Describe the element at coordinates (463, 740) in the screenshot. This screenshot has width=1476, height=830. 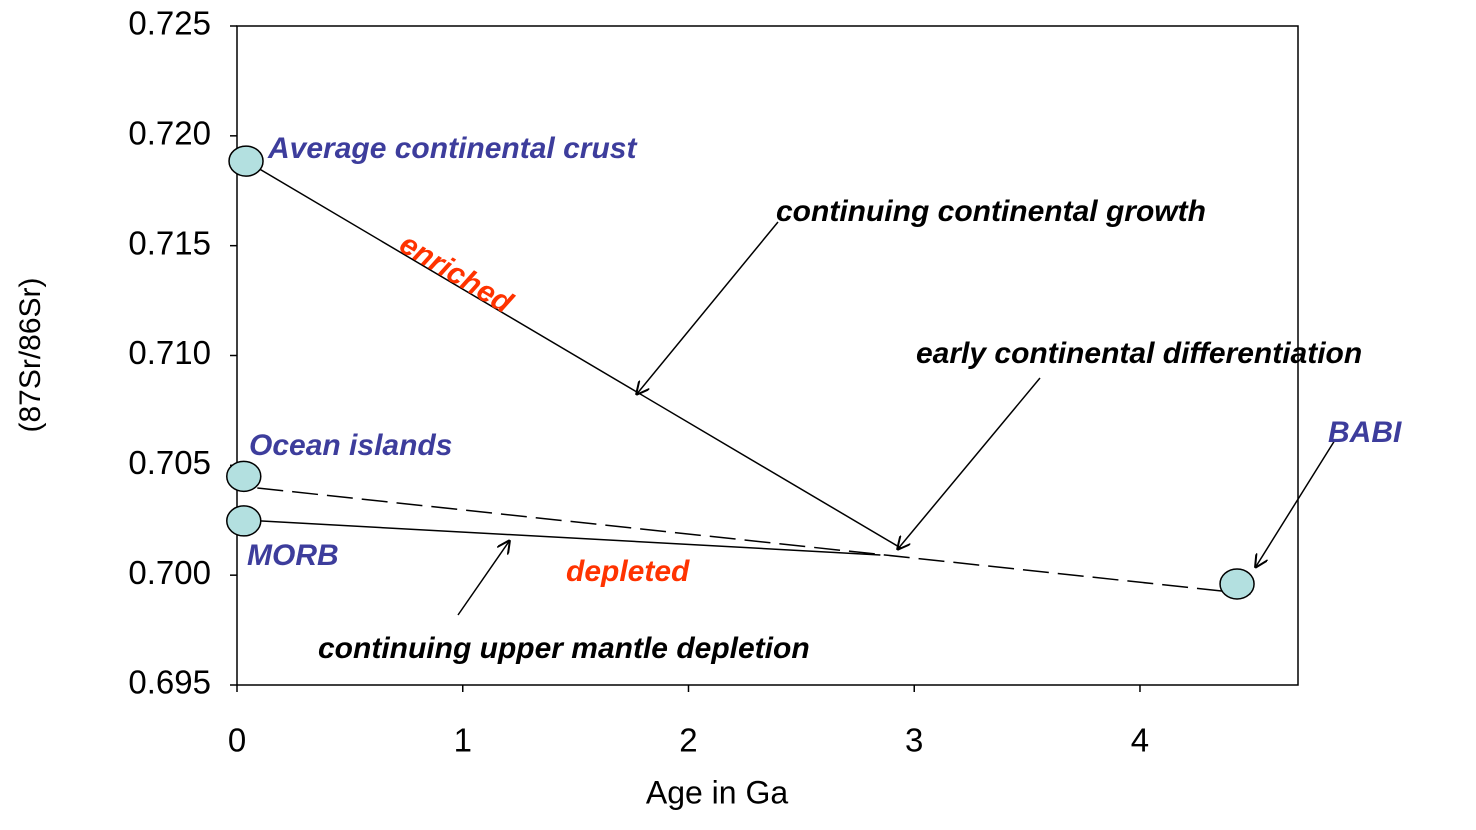
I see `x-tick-label: 1` at that location.